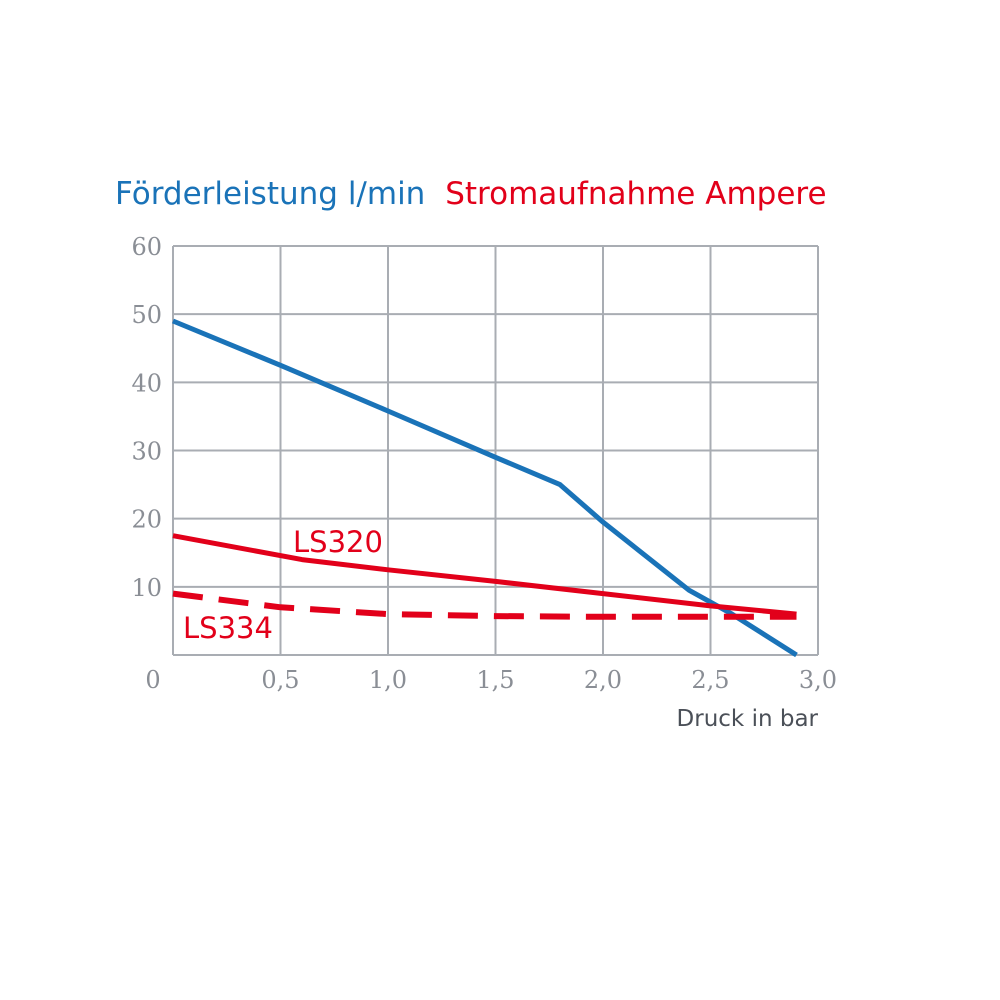  I want to click on x-tick-label: 3,0, so click(818, 680).